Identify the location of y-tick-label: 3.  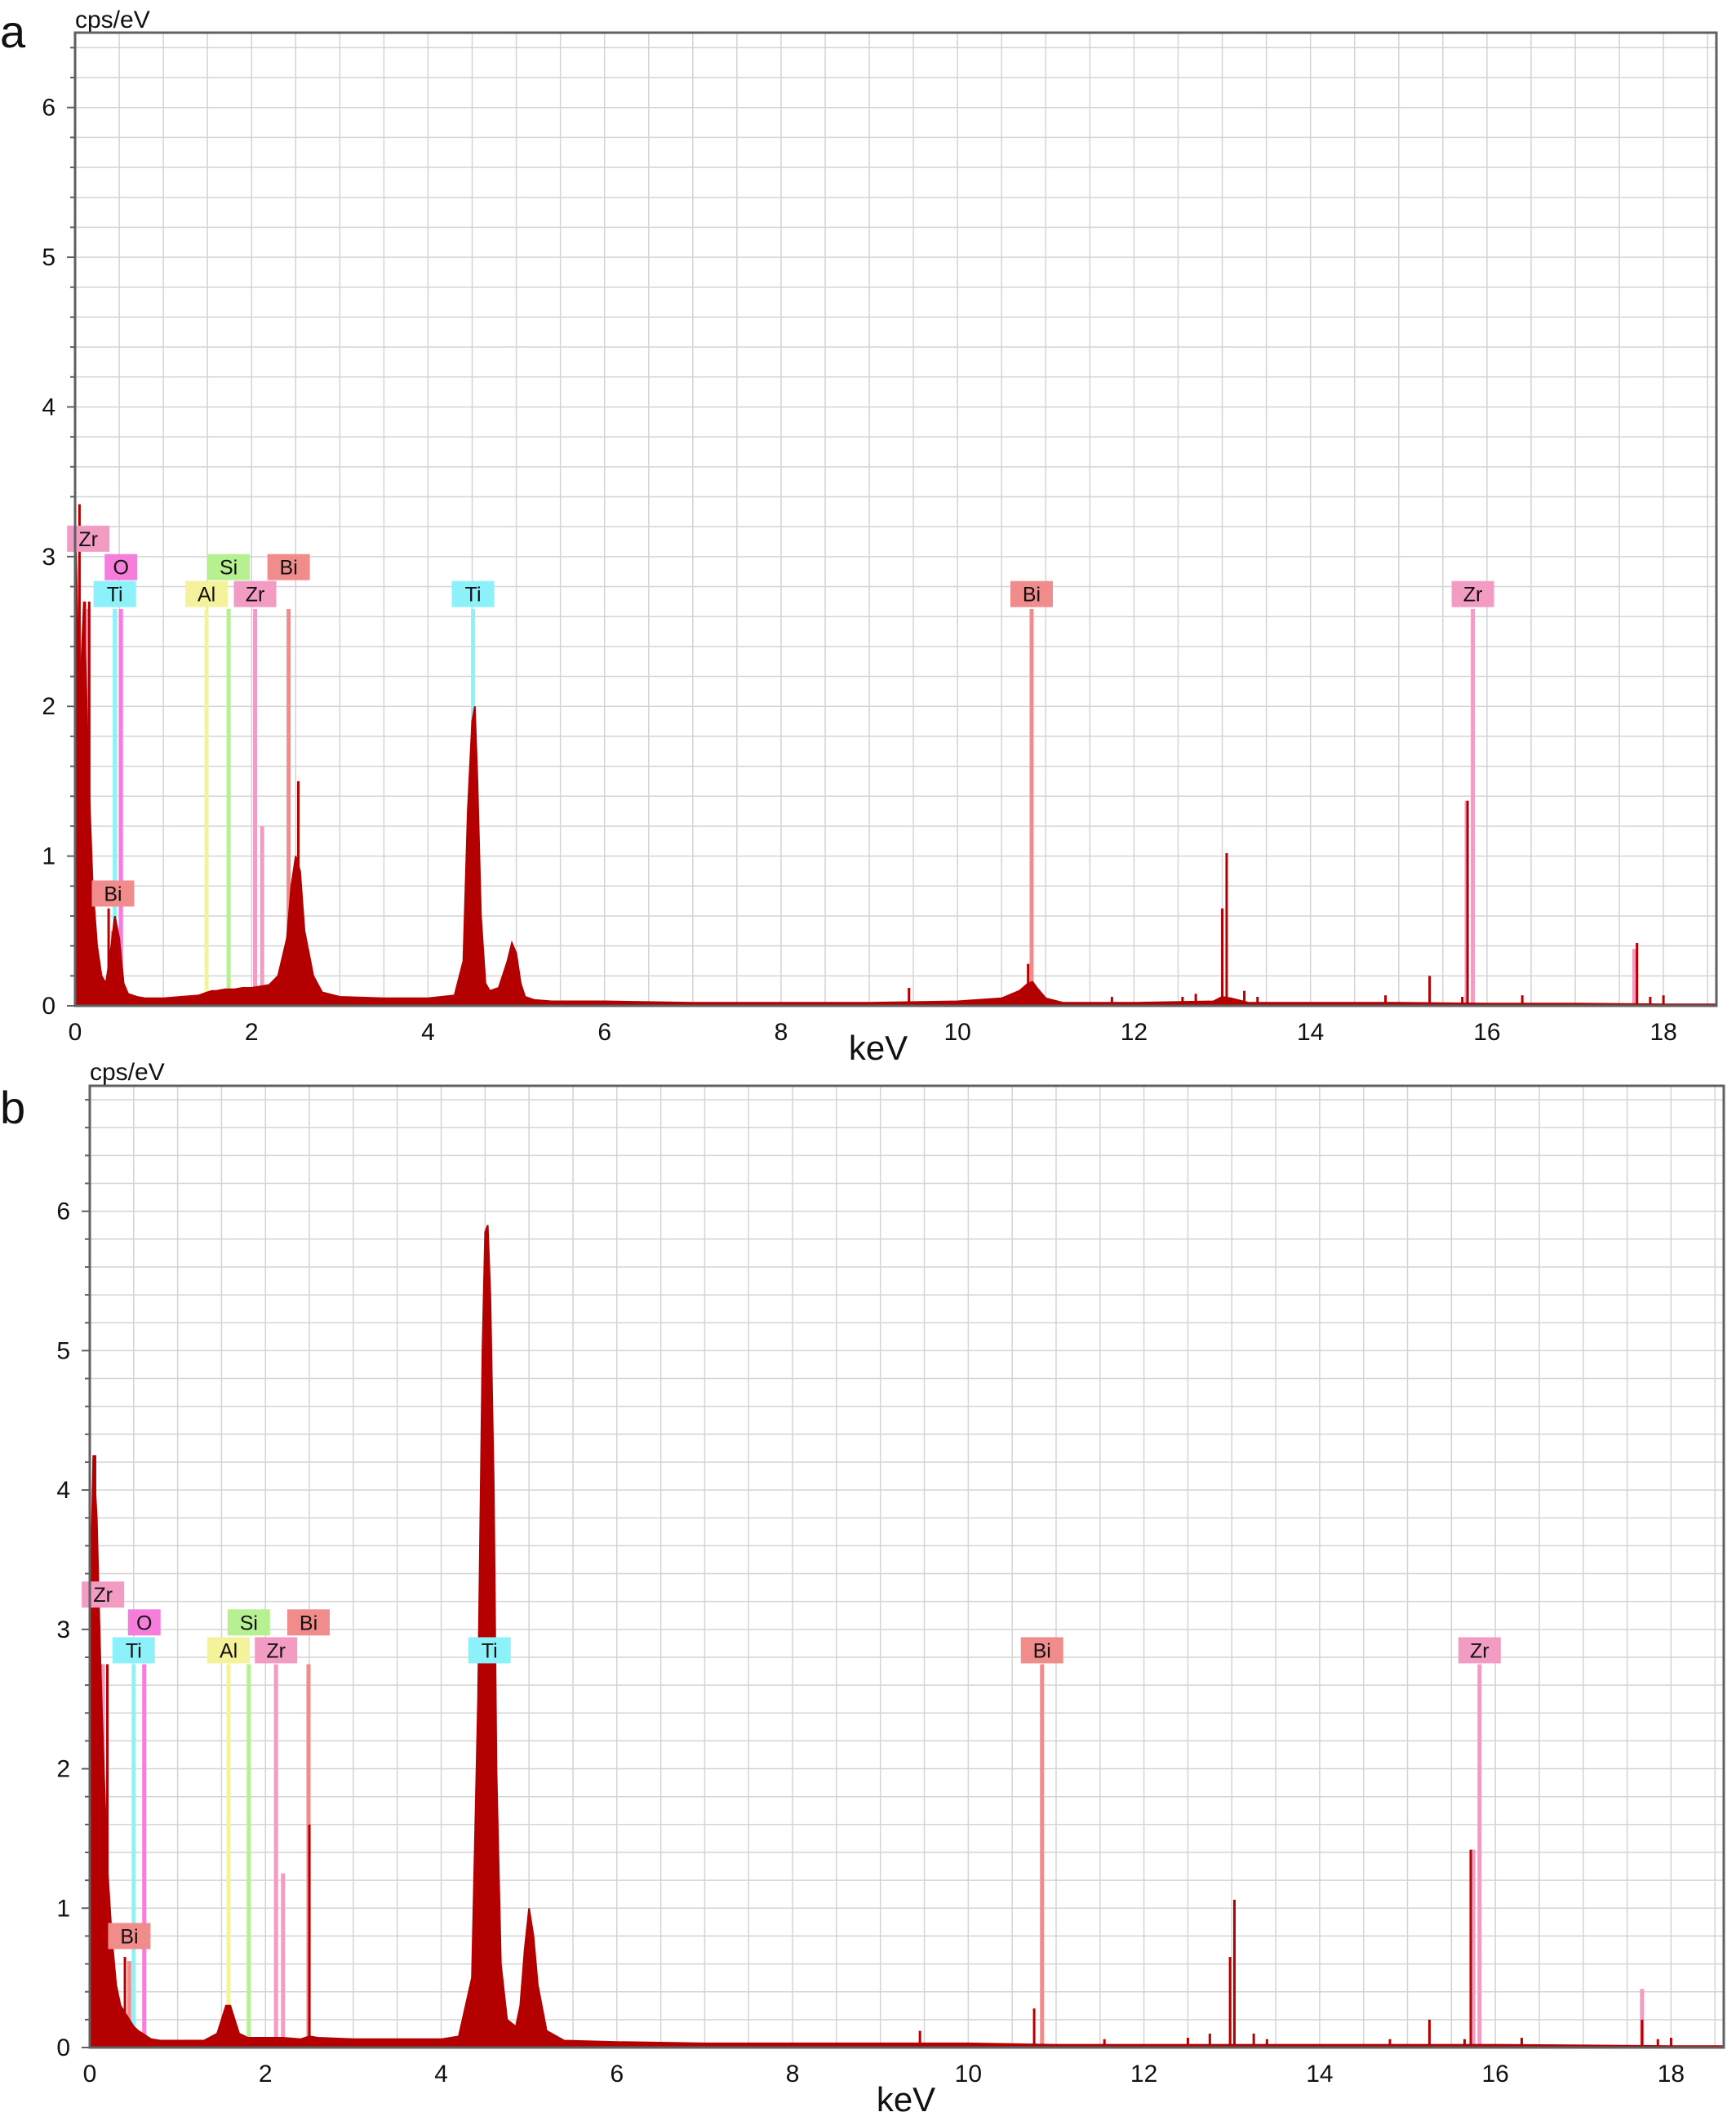
(63, 1629).